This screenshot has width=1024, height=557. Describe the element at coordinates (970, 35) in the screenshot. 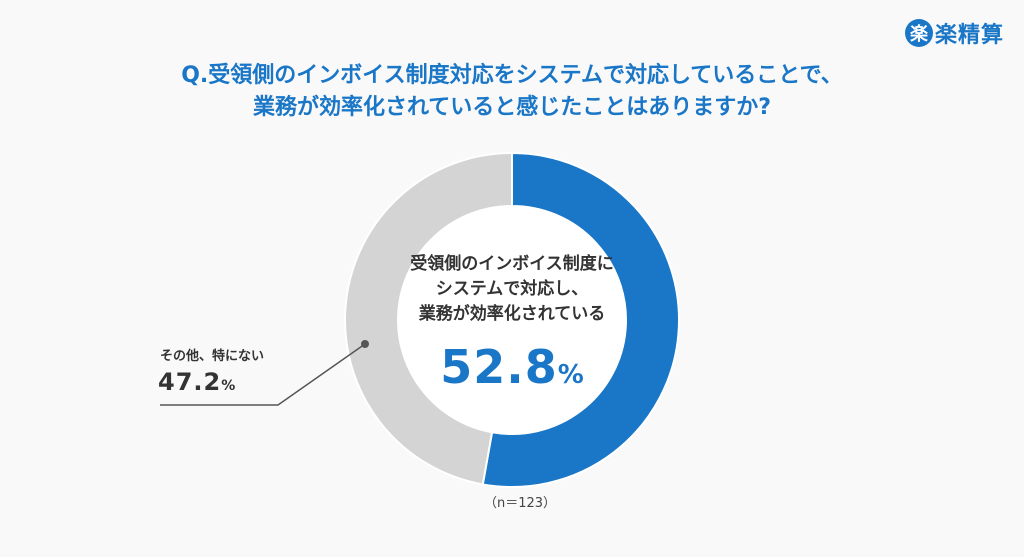

I see `logo-text: 楽精算` at that location.